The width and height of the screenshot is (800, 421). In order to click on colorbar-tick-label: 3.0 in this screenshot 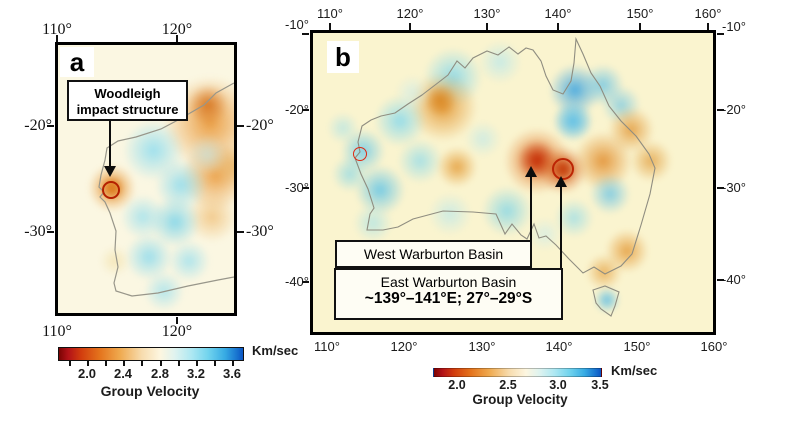, I will do `click(558, 385)`.